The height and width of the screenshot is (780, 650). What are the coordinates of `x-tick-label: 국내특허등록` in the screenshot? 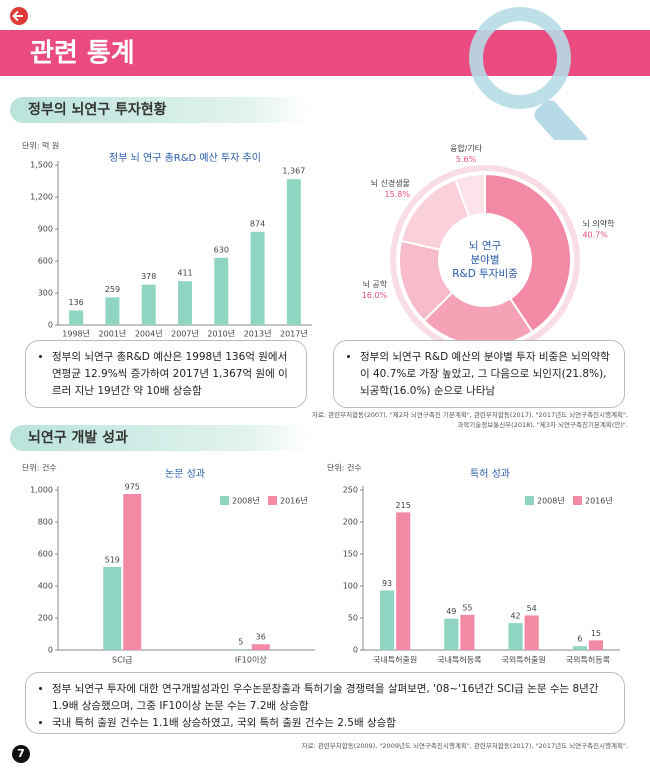 It's located at (459, 660).